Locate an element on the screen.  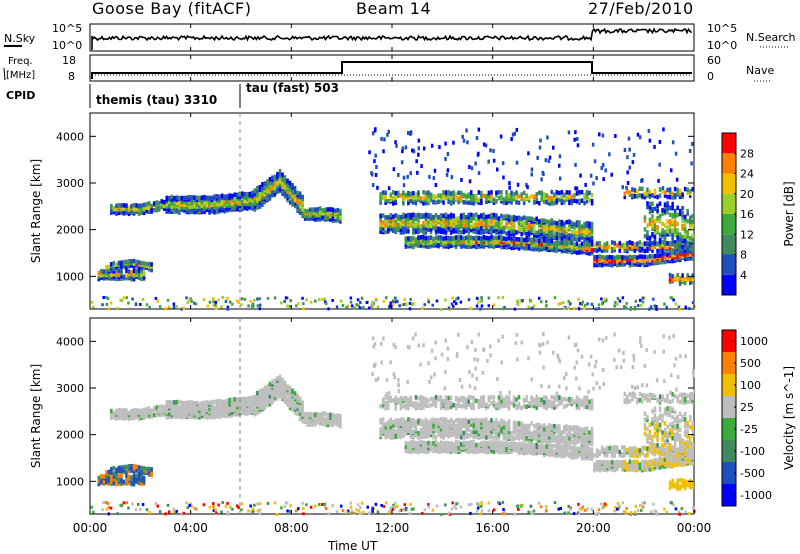
beam-title: Beam 14 is located at coordinates (394, 9).